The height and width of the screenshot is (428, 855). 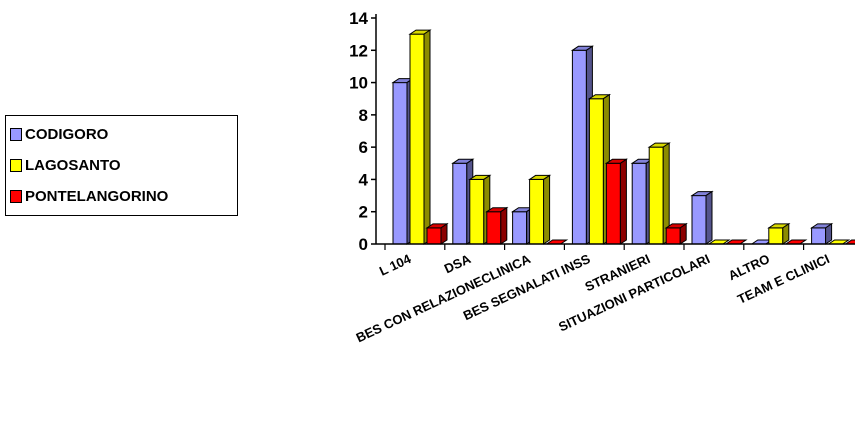 I want to click on legend-item-pontelangorino: PONTELANGORINO, so click(x=121, y=196).